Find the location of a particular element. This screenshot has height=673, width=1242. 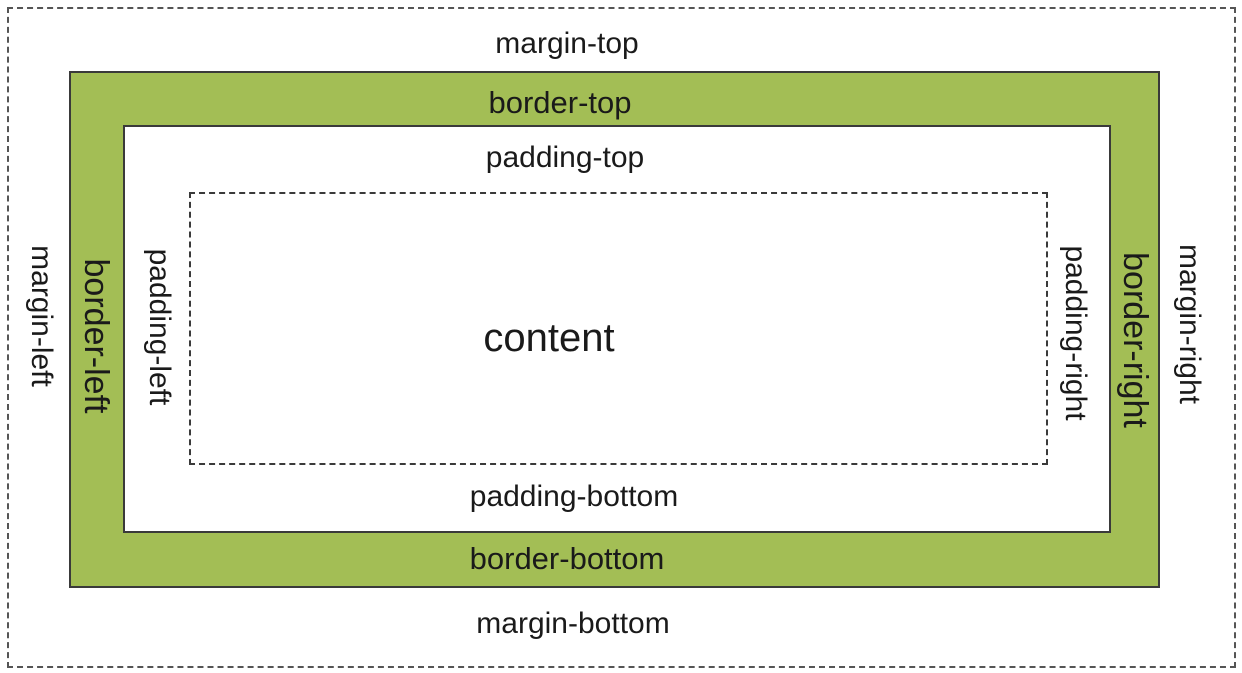

border-top-label: border-top is located at coordinates (560, 102).